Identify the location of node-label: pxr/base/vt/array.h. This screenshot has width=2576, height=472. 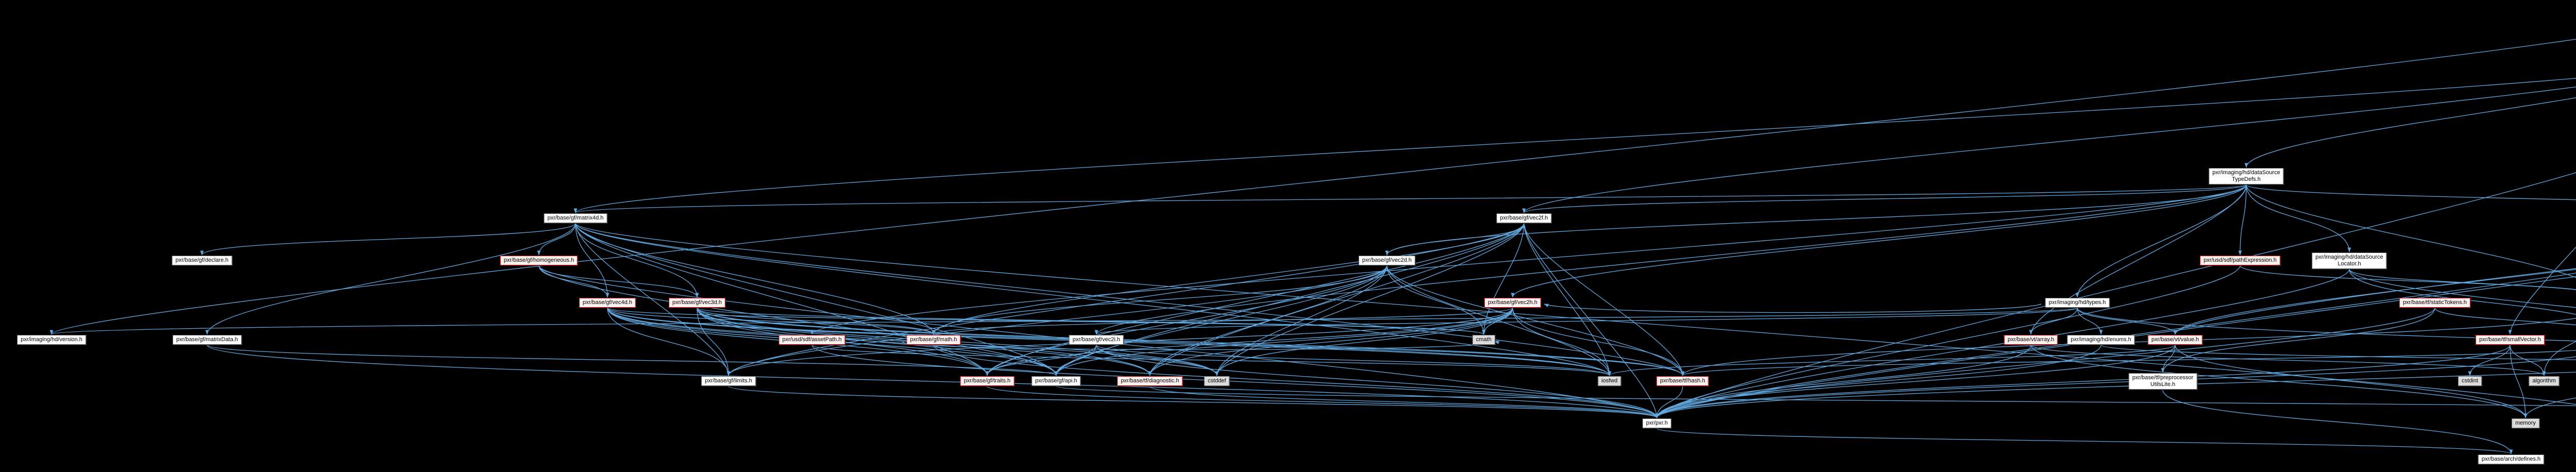
(2031, 339).